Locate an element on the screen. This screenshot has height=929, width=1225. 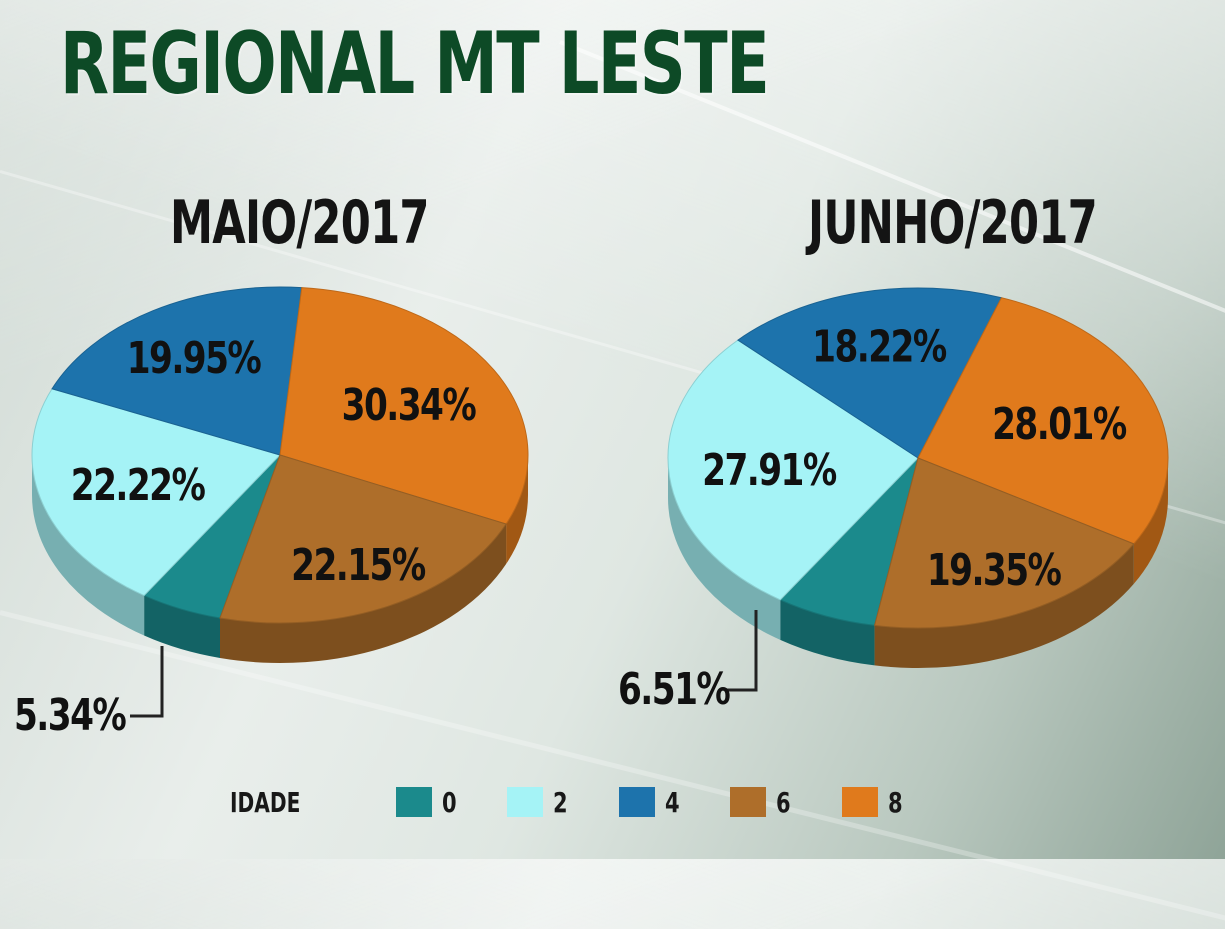
page-title: REGIONAL MT LESTE is located at coordinates (415, 64).